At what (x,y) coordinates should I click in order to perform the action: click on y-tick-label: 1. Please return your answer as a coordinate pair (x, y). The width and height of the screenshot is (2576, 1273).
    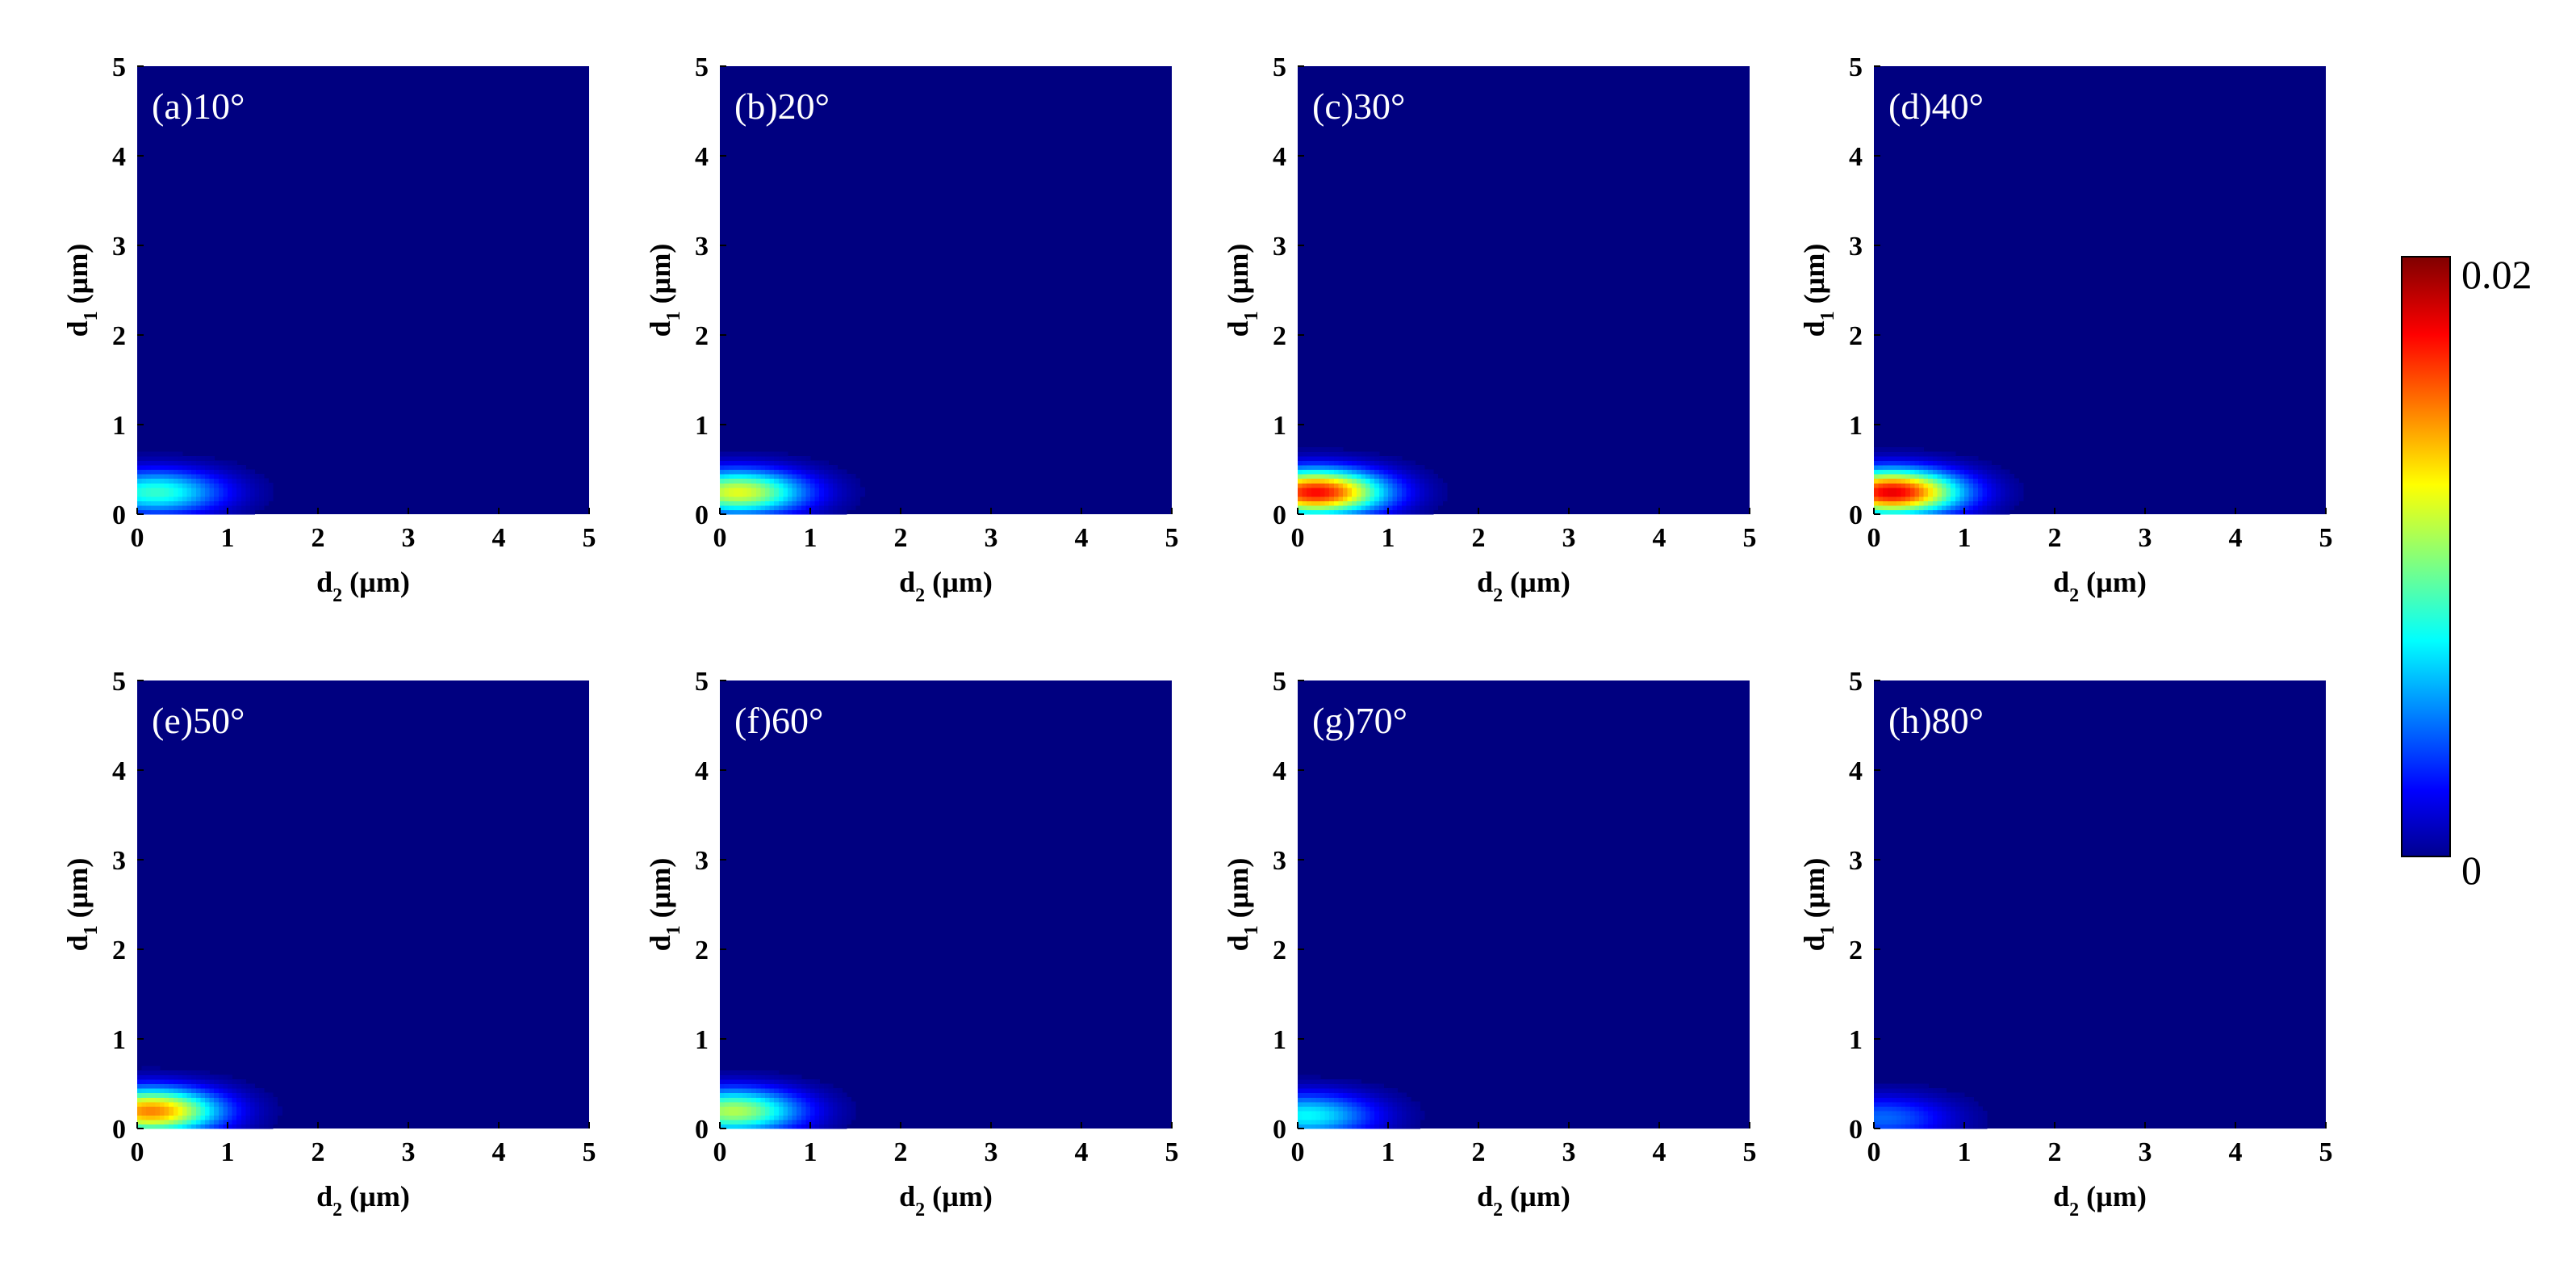
    Looking at the image, I should click on (1279, 426).